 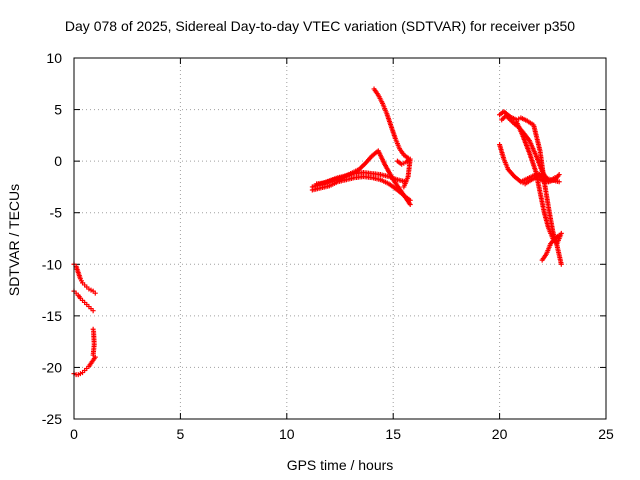 I want to click on y-tick-label: -10, so click(x=52, y=264).